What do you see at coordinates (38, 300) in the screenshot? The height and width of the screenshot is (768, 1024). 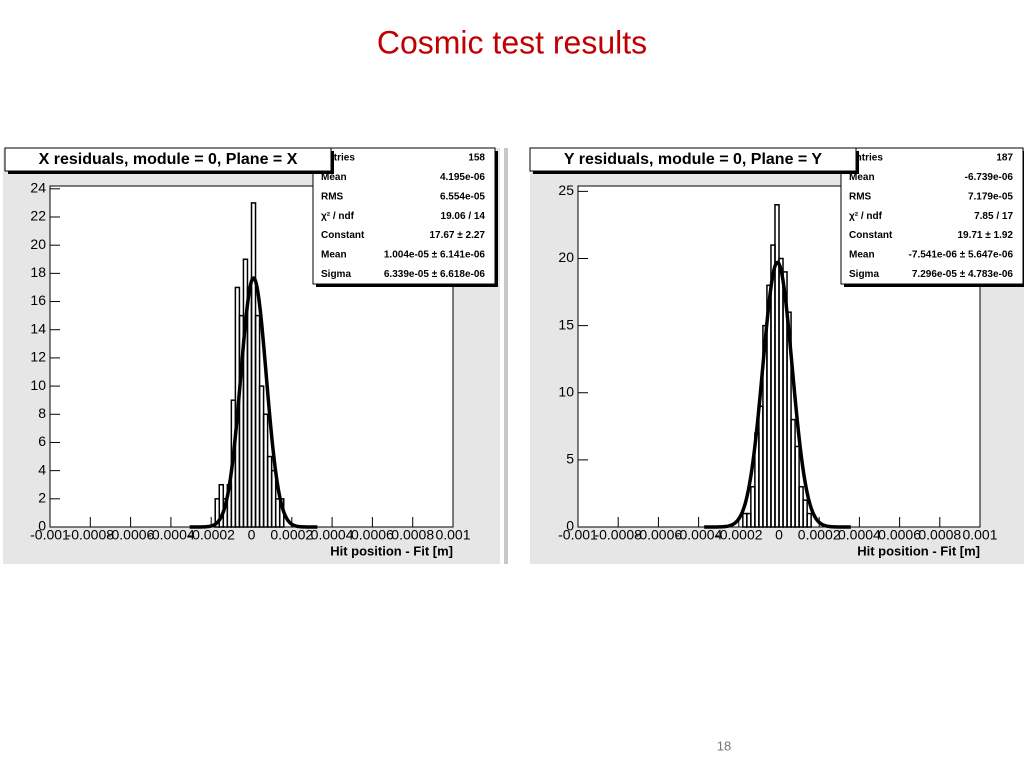 I see `y-tick-label: 16` at bounding box center [38, 300].